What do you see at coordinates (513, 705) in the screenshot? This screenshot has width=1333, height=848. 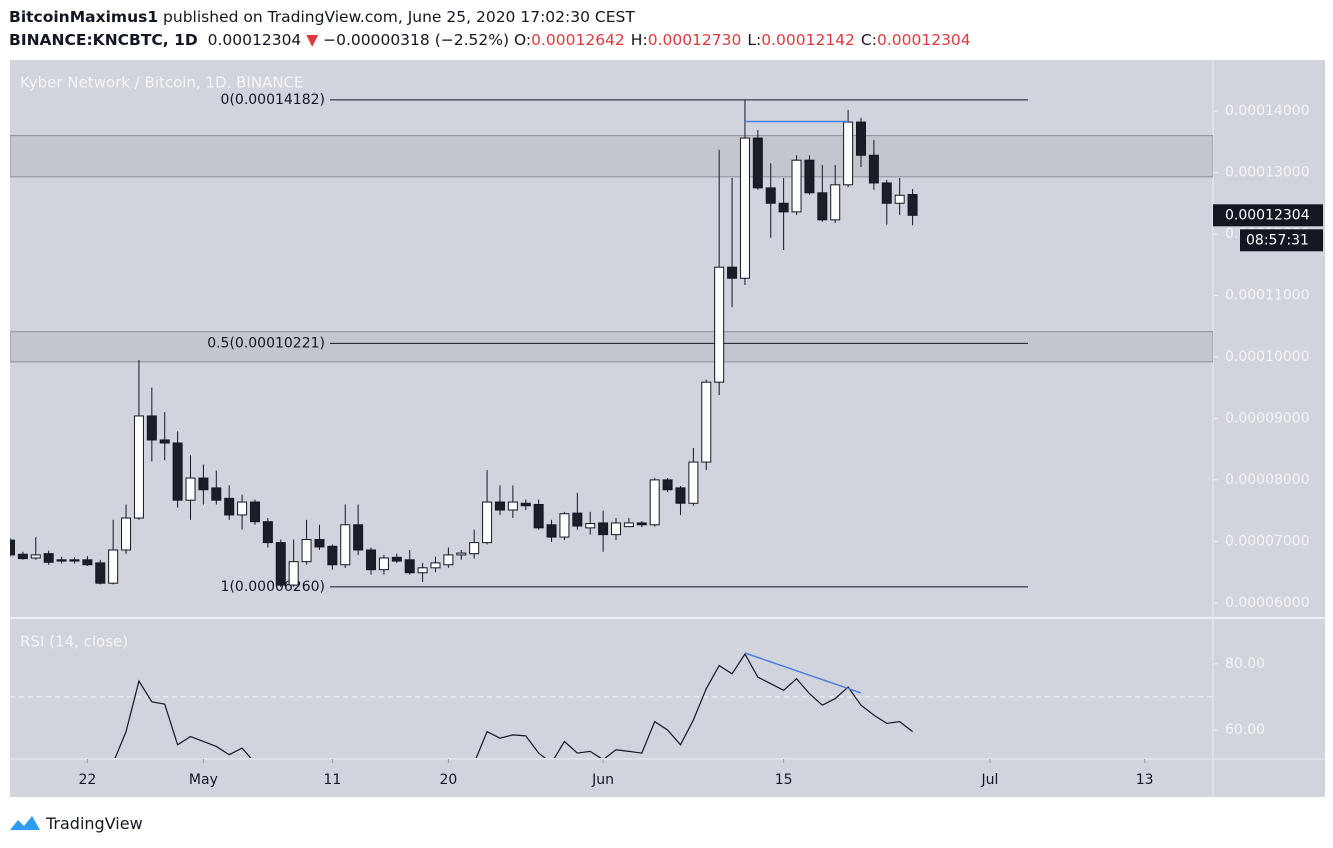 I see `rsi-line` at bounding box center [513, 705].